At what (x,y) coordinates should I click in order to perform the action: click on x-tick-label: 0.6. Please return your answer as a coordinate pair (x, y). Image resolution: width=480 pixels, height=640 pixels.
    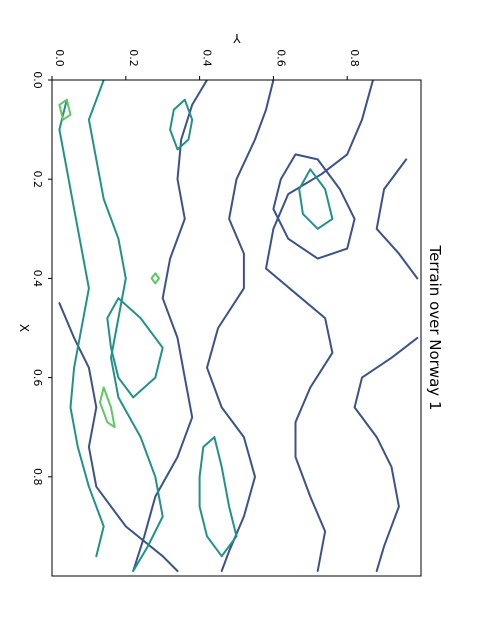
    Looking at the image, I should click on (37, 378).